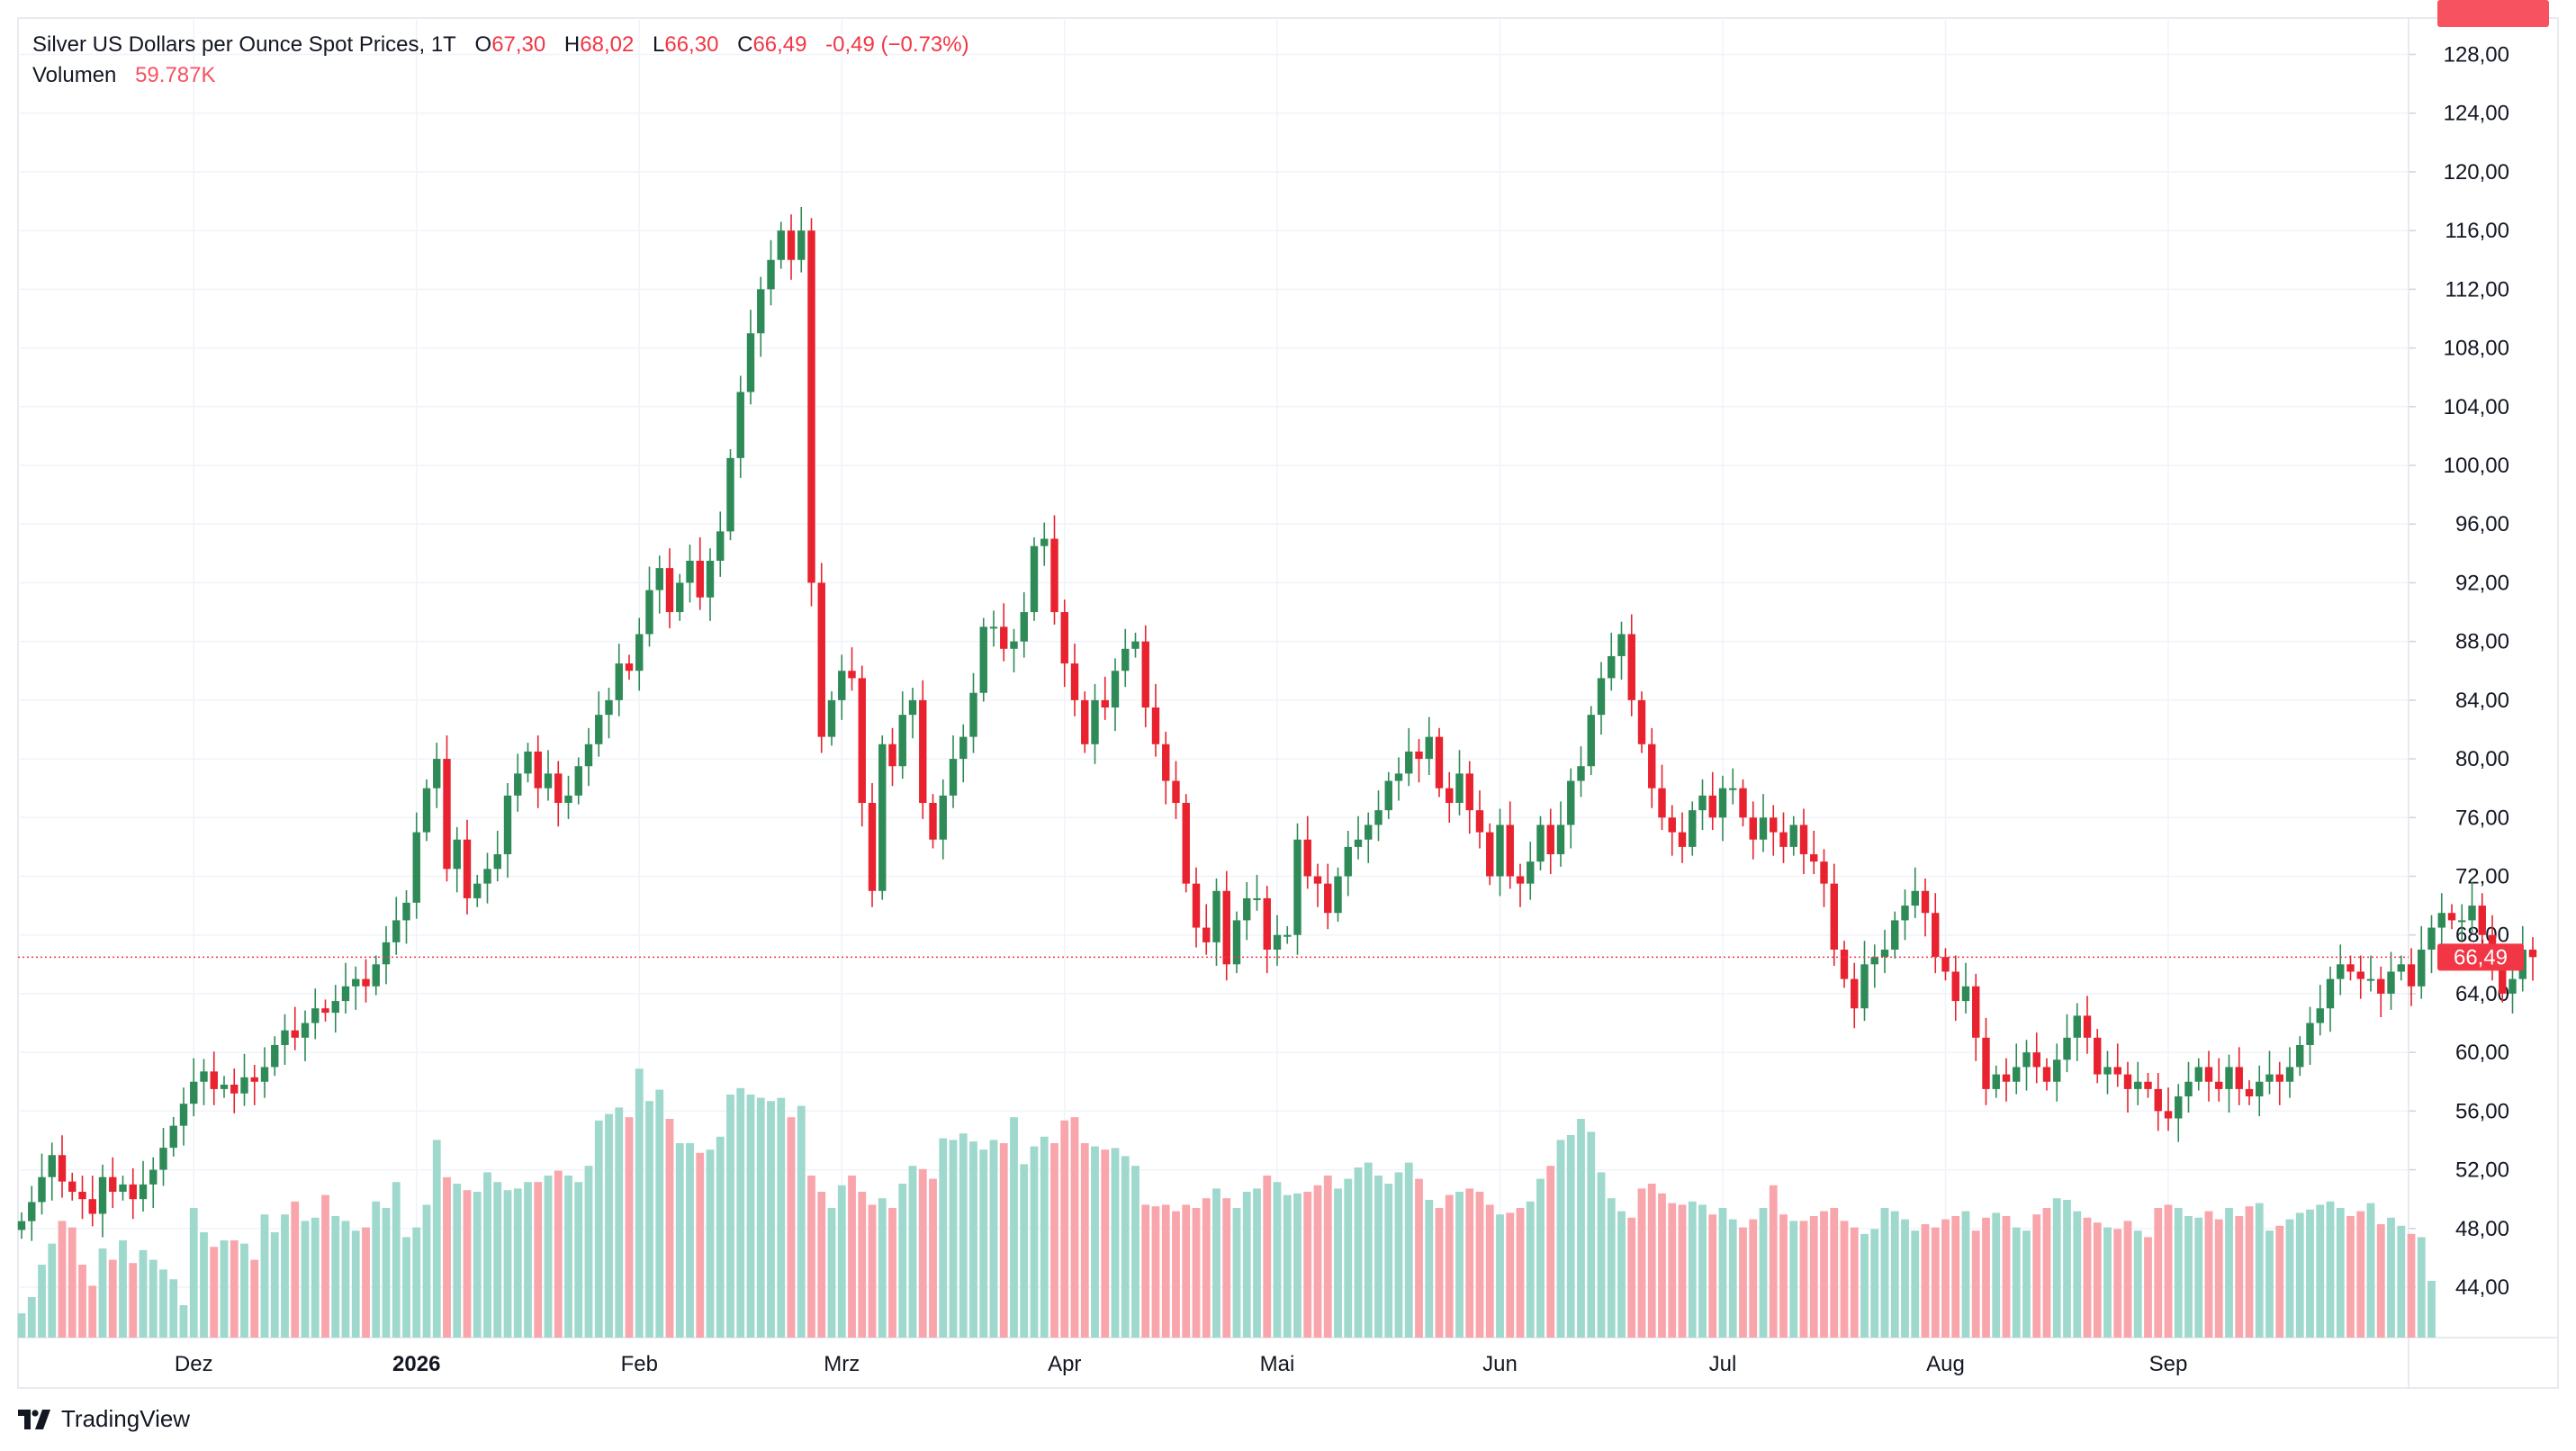  I want to click on y-tick-label: 104,00, so click(2476, 407).